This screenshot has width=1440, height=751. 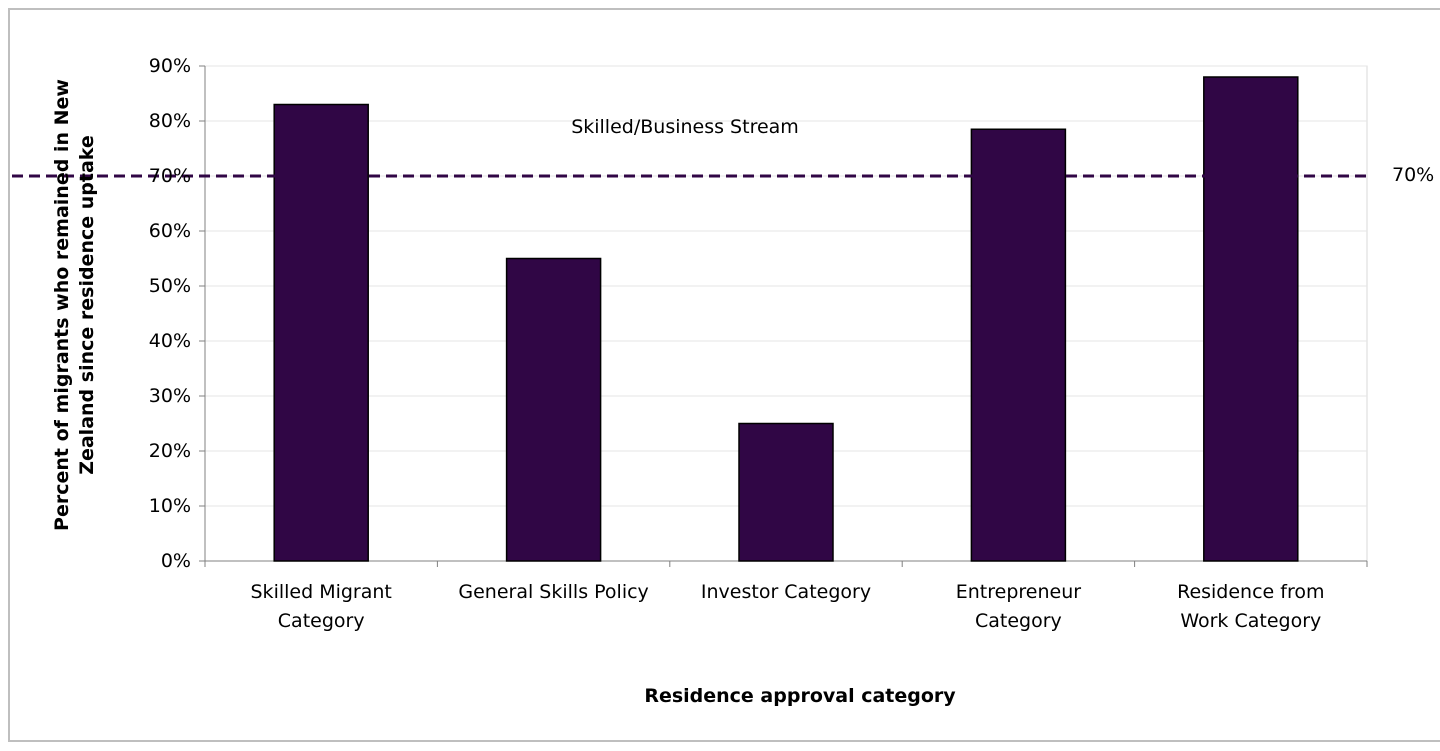 What do you see at coordinates (800, 696) in the screenshot?
I see `x-axis-title: Residence approval category` at bounding box center [800, 696].